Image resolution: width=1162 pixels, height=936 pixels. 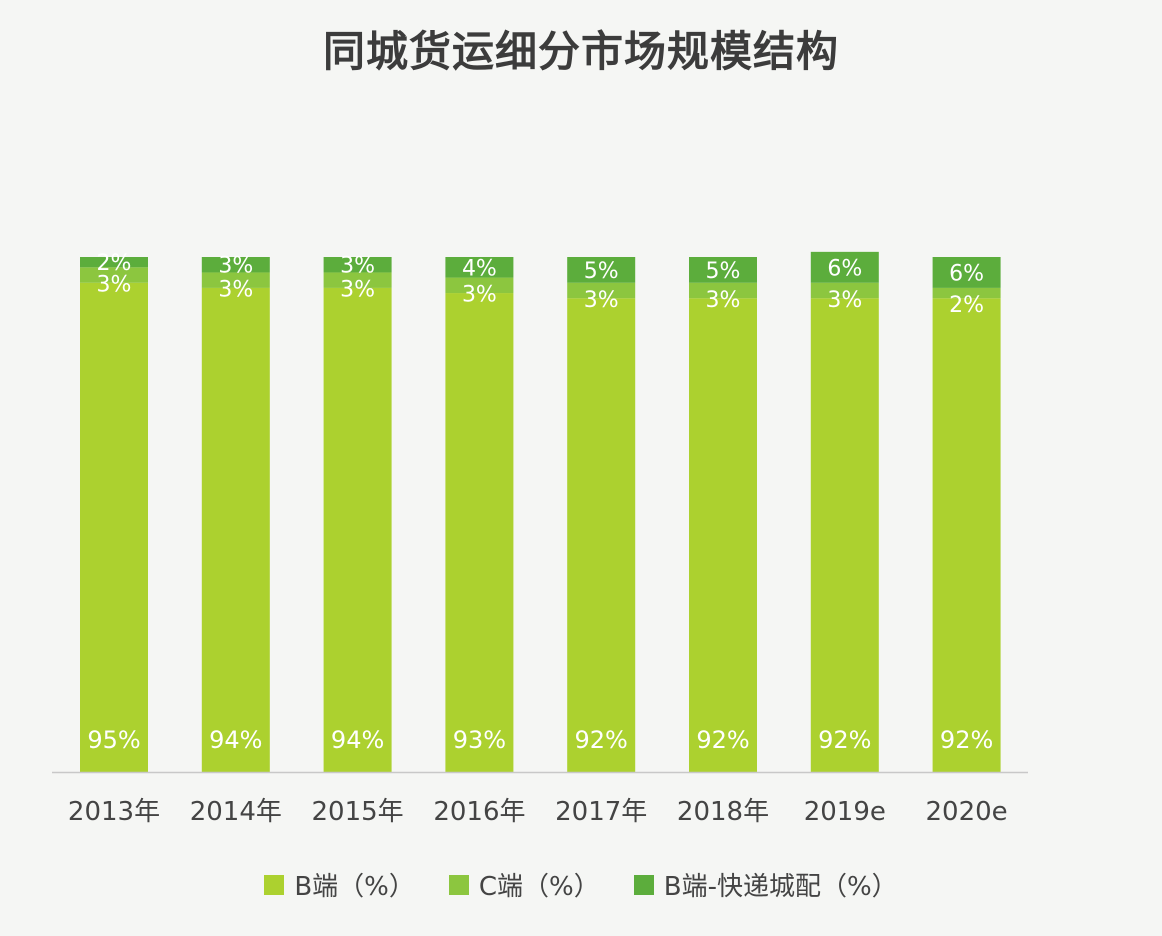 What do you see at coordinates (580, 51) in the screenshot?
I see `chart-title: 同城货运细分市场规模结构` at bounding box center [580, 51].